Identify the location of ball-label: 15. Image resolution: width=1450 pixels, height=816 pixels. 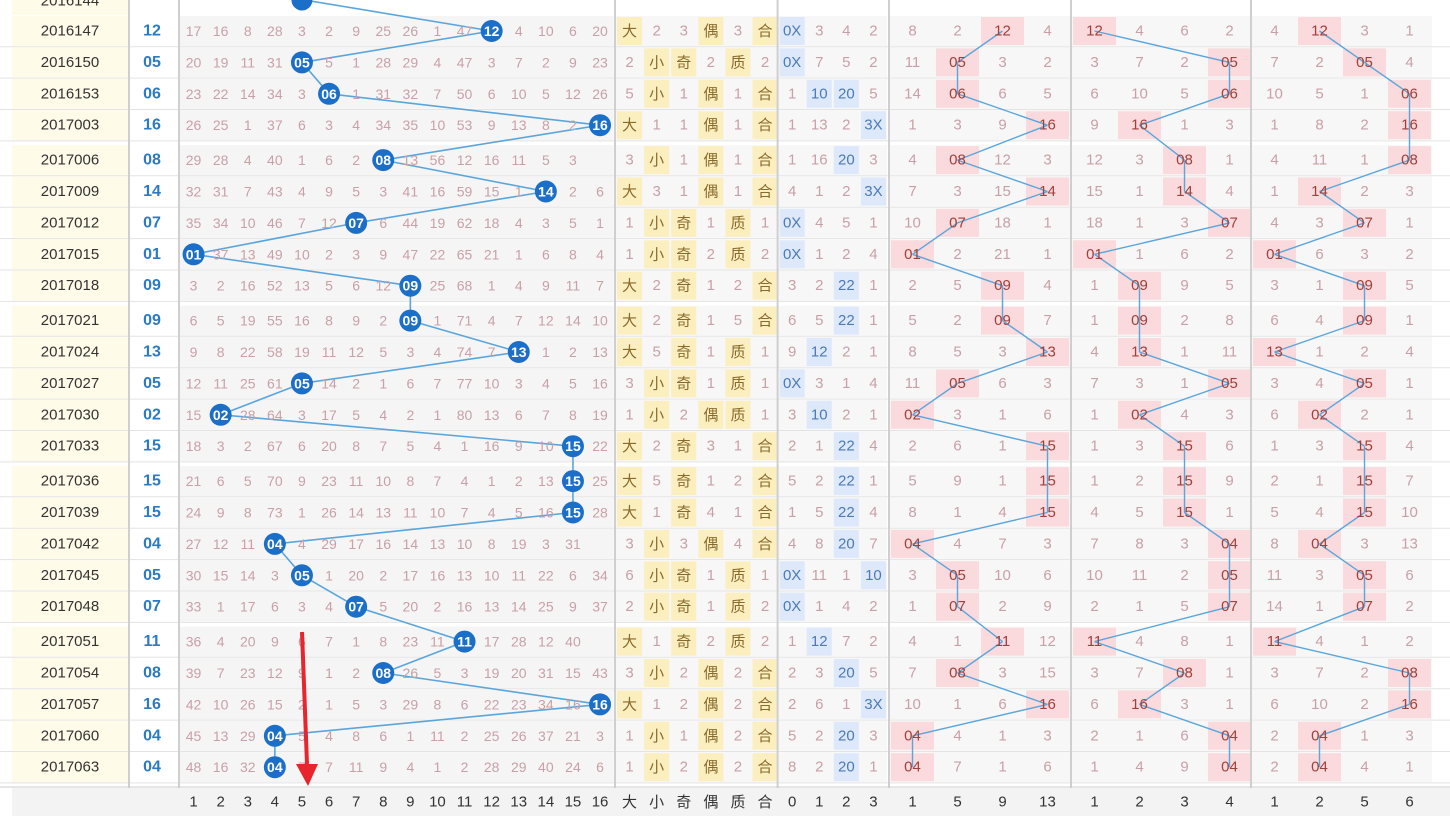
(573, 446).